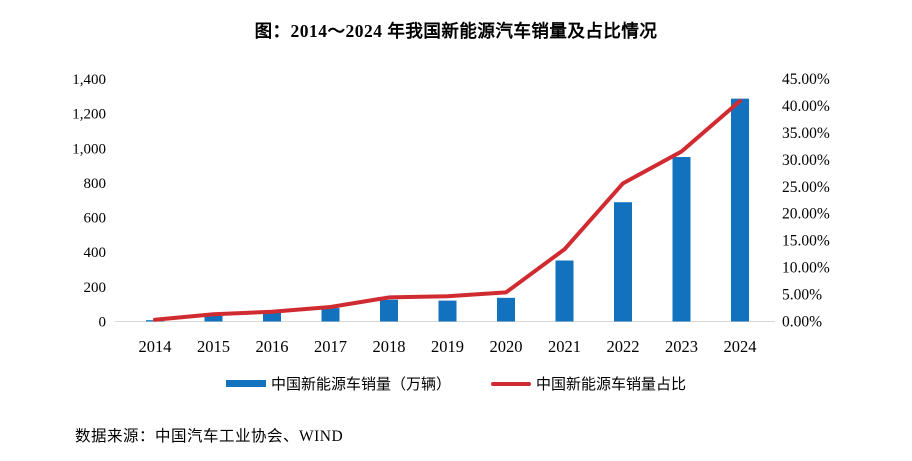 Image resolution: width=912 pixels, height=461 pixels. What do you see at coordinates (95, 184) in the screenshot?
I see `y-axis-left-tick-800: 800` at bounding box center [95, 184].